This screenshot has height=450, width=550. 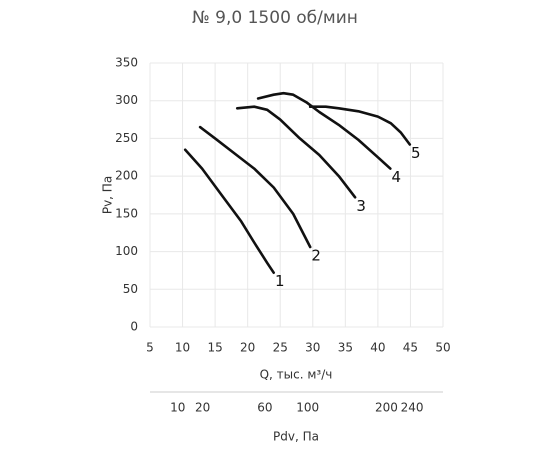 I want to click on y-tick-label: 350, so click(x=126, y=63).